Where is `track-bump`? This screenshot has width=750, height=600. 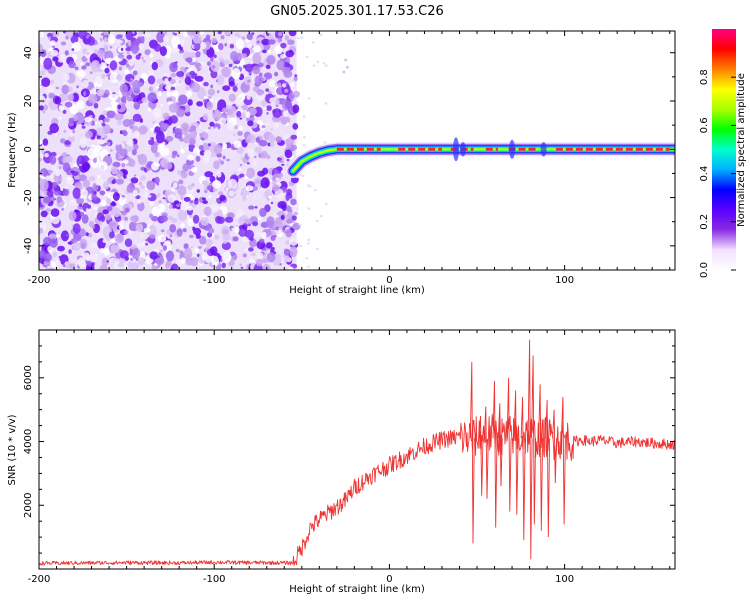
track-bump is located at coordinates (455, 149).